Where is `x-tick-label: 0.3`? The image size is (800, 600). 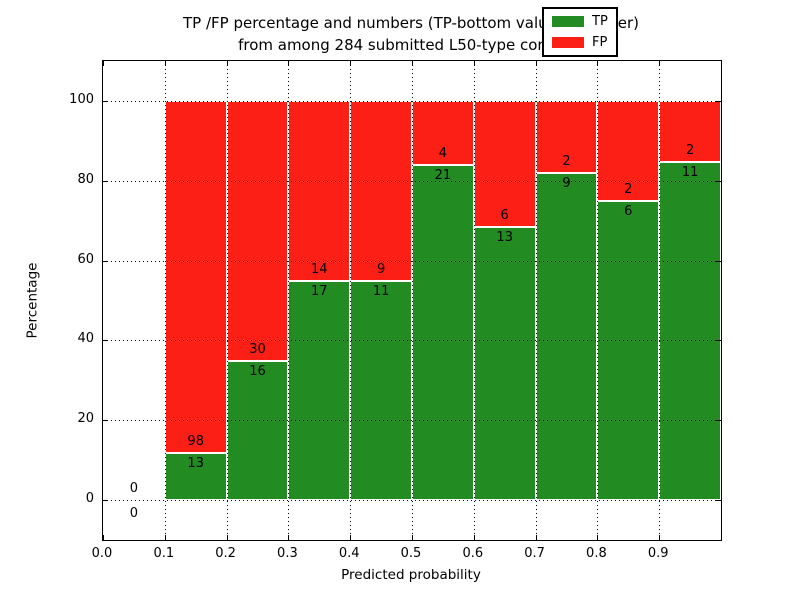
x-tick-label: 0.3 is located at coordinates (287, 553).